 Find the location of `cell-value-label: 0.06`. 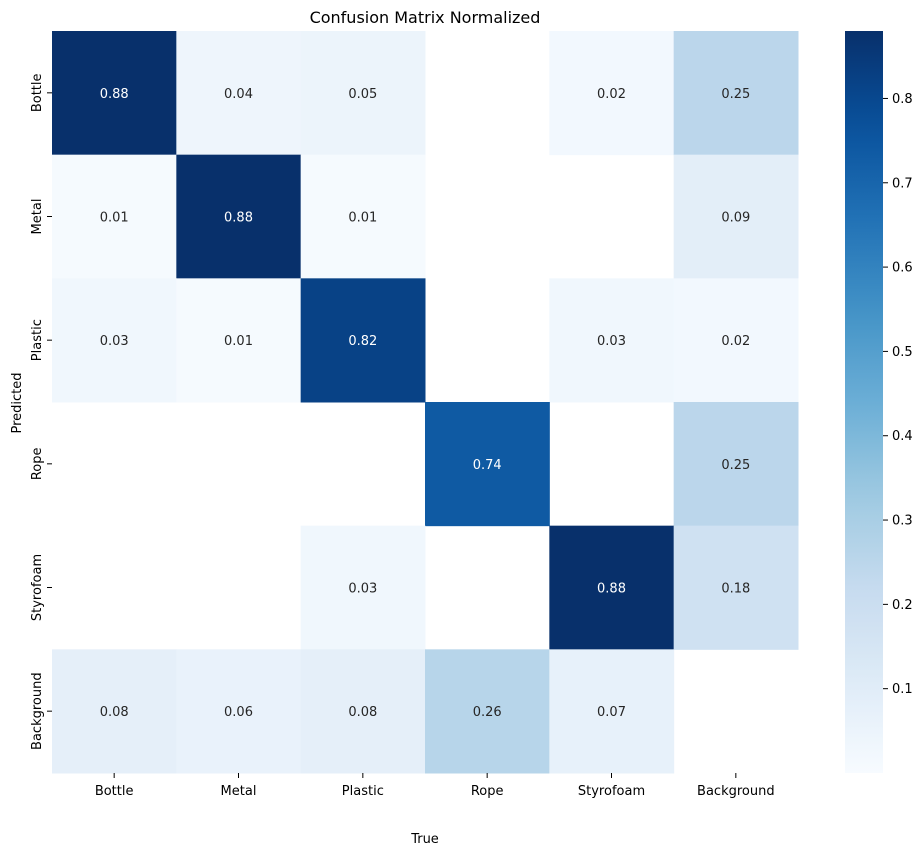

cell-value-label: 0.06 is located at coordinates (238, 712).